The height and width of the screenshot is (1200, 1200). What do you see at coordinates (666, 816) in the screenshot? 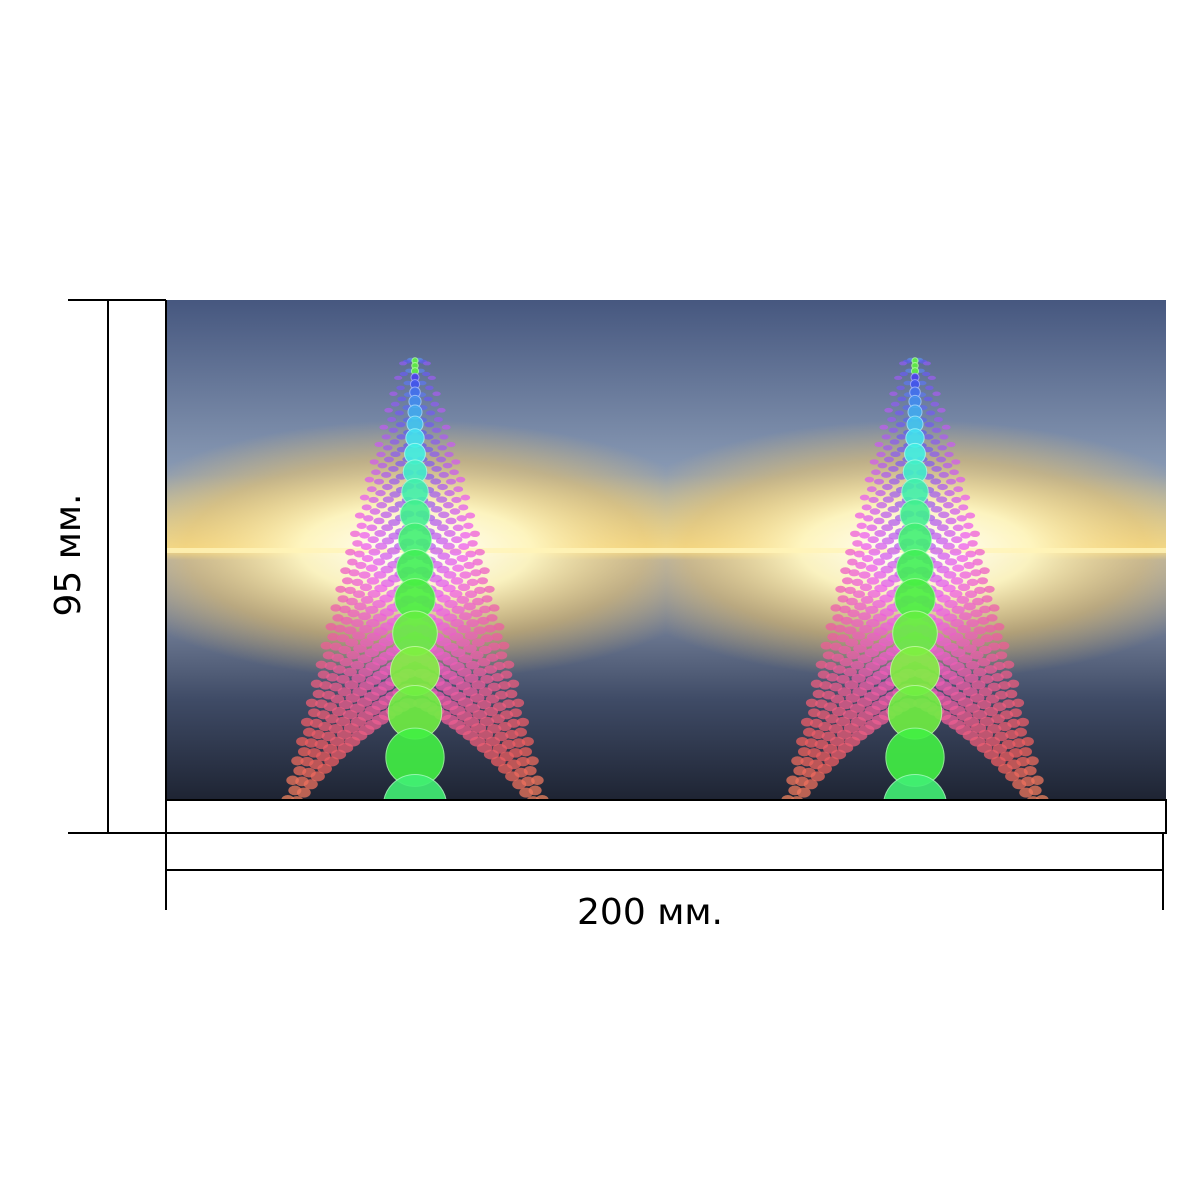
I see `border-strip` at bounding box center [666, 816].